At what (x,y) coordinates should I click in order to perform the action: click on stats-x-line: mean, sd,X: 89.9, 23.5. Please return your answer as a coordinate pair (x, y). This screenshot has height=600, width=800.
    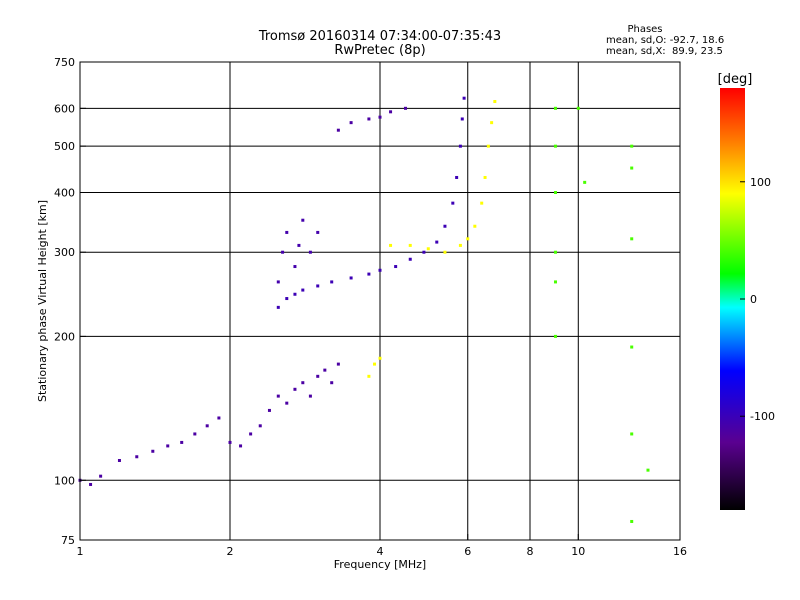
    Looking at the image, I should click on (664, 51).